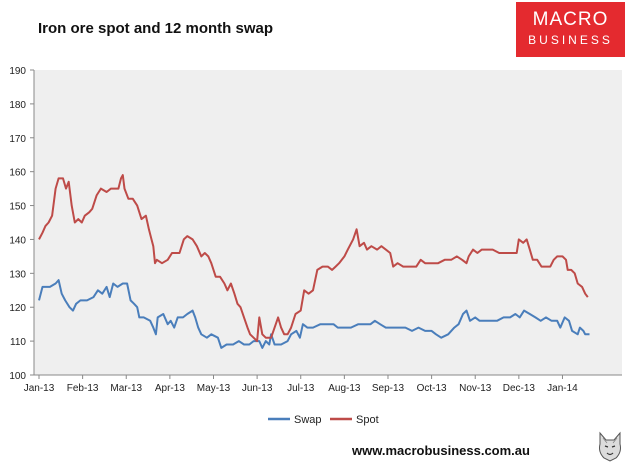 The image size is (628, 466). Describe the element at coordinates (17, 139) in the screenshot. I see `y-tick-label: 170` at that location.